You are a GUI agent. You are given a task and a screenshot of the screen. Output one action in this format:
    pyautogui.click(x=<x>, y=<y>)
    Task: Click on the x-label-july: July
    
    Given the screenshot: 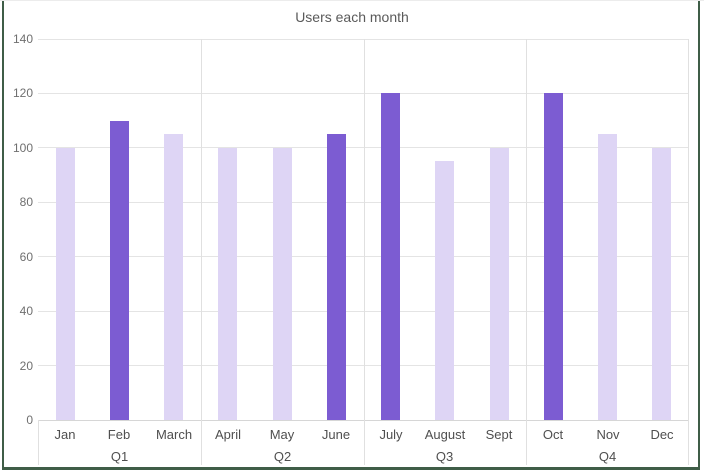 What is the action you would take?
    pyautogui.click(x=391, y=434)
    